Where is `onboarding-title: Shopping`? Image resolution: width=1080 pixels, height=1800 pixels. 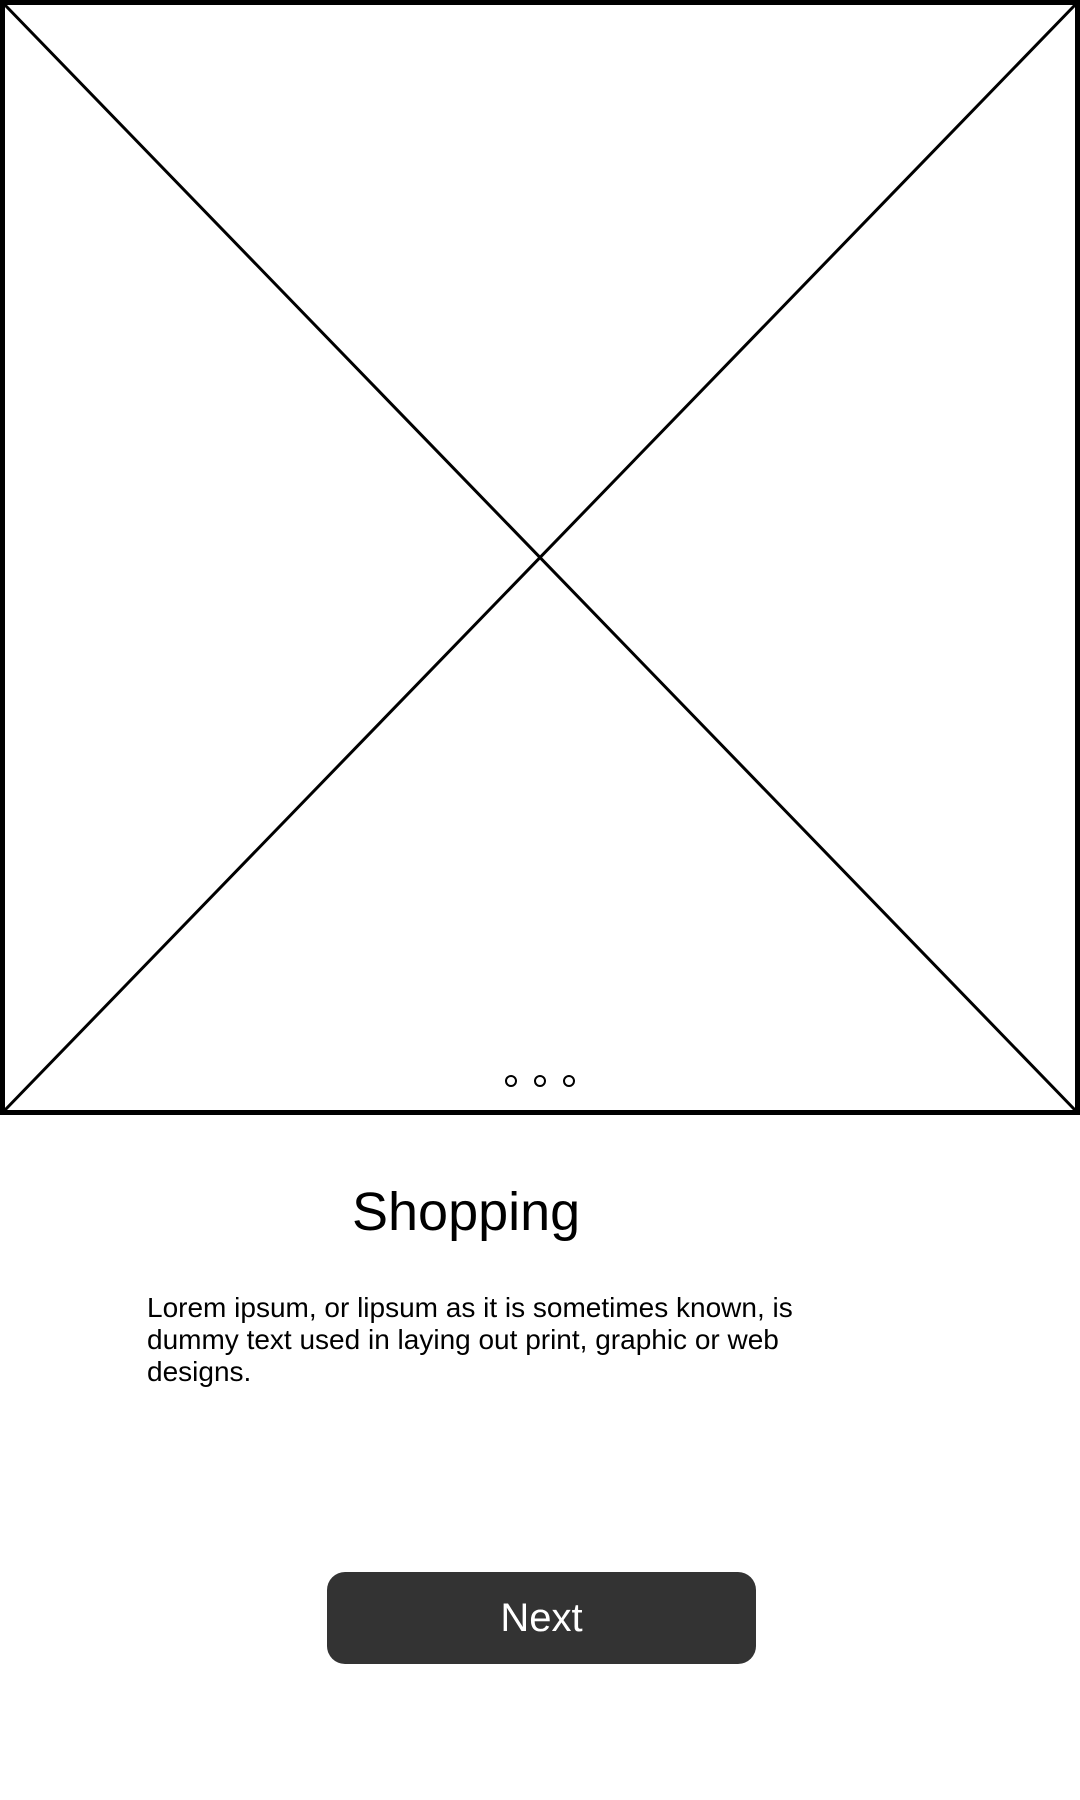 onboarding-title: Shopping is located at coordinates (466, 1212).